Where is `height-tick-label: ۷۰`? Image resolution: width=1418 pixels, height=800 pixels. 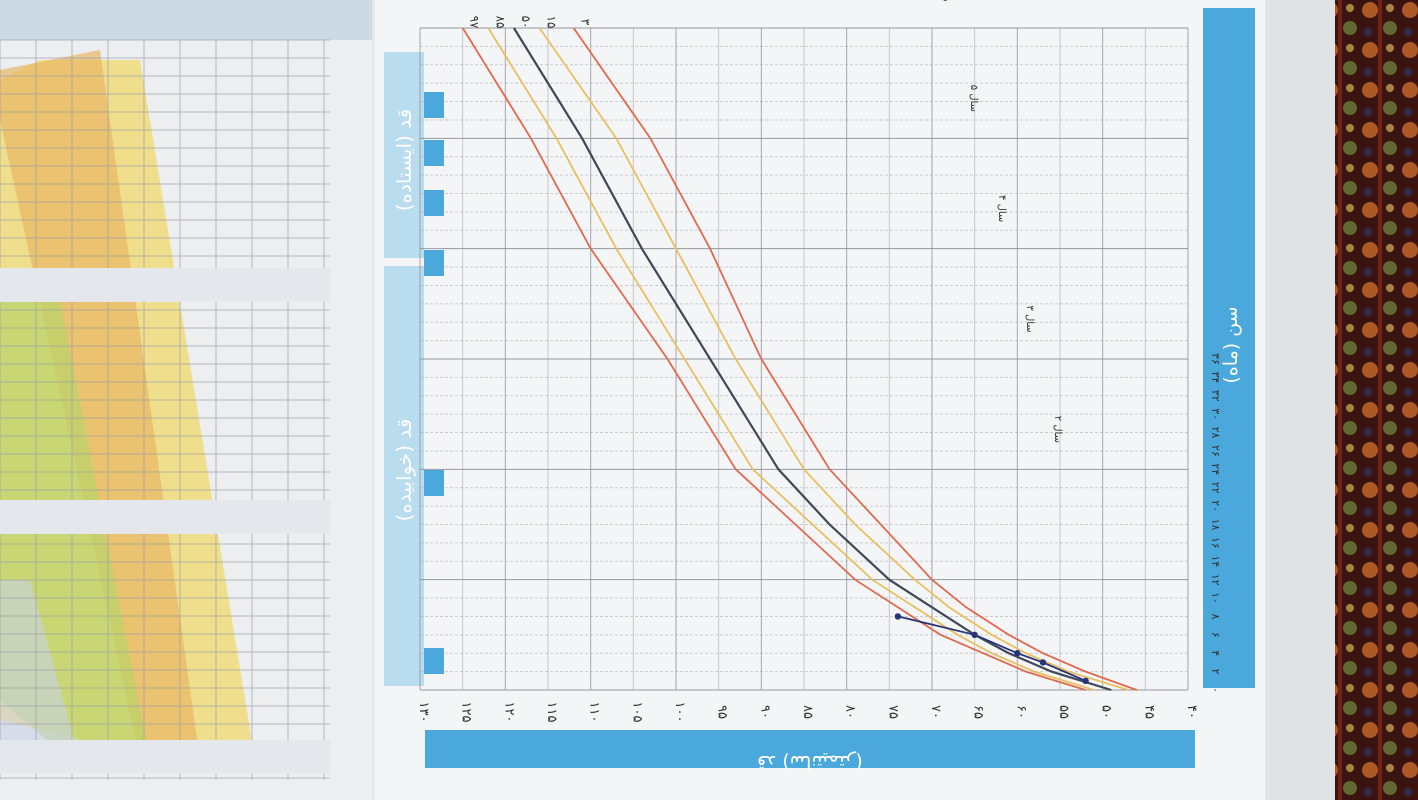
height-tick-label: ۷۰ is located at coordinates (935, 712).